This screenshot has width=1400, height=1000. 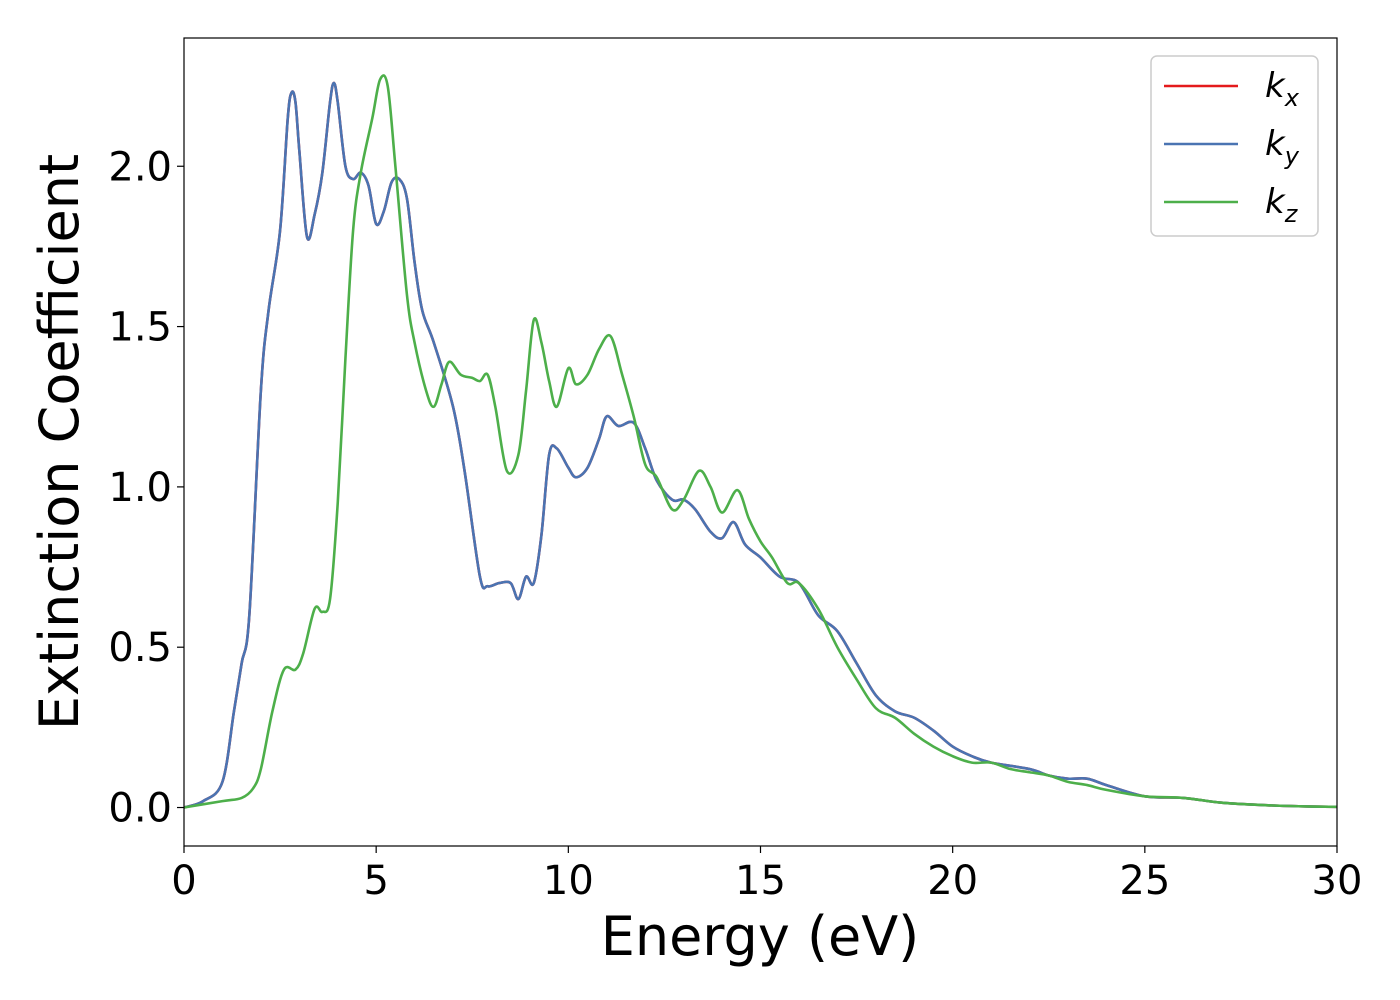 I want to click on y-axis-title: Extinction Coefficient, so click(x=59, y=442).